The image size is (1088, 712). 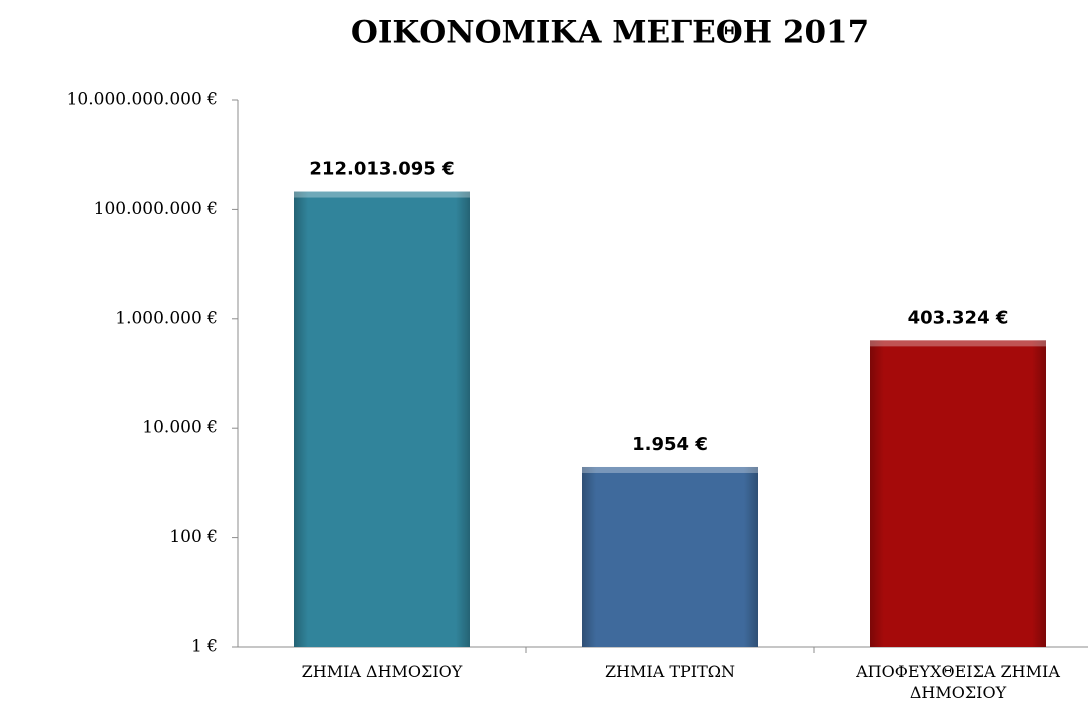 What do you see at coordinates (180, 428) in the screenshot?
I see `y-tick-label: 10.000 €` at bounding box center [180, 428].